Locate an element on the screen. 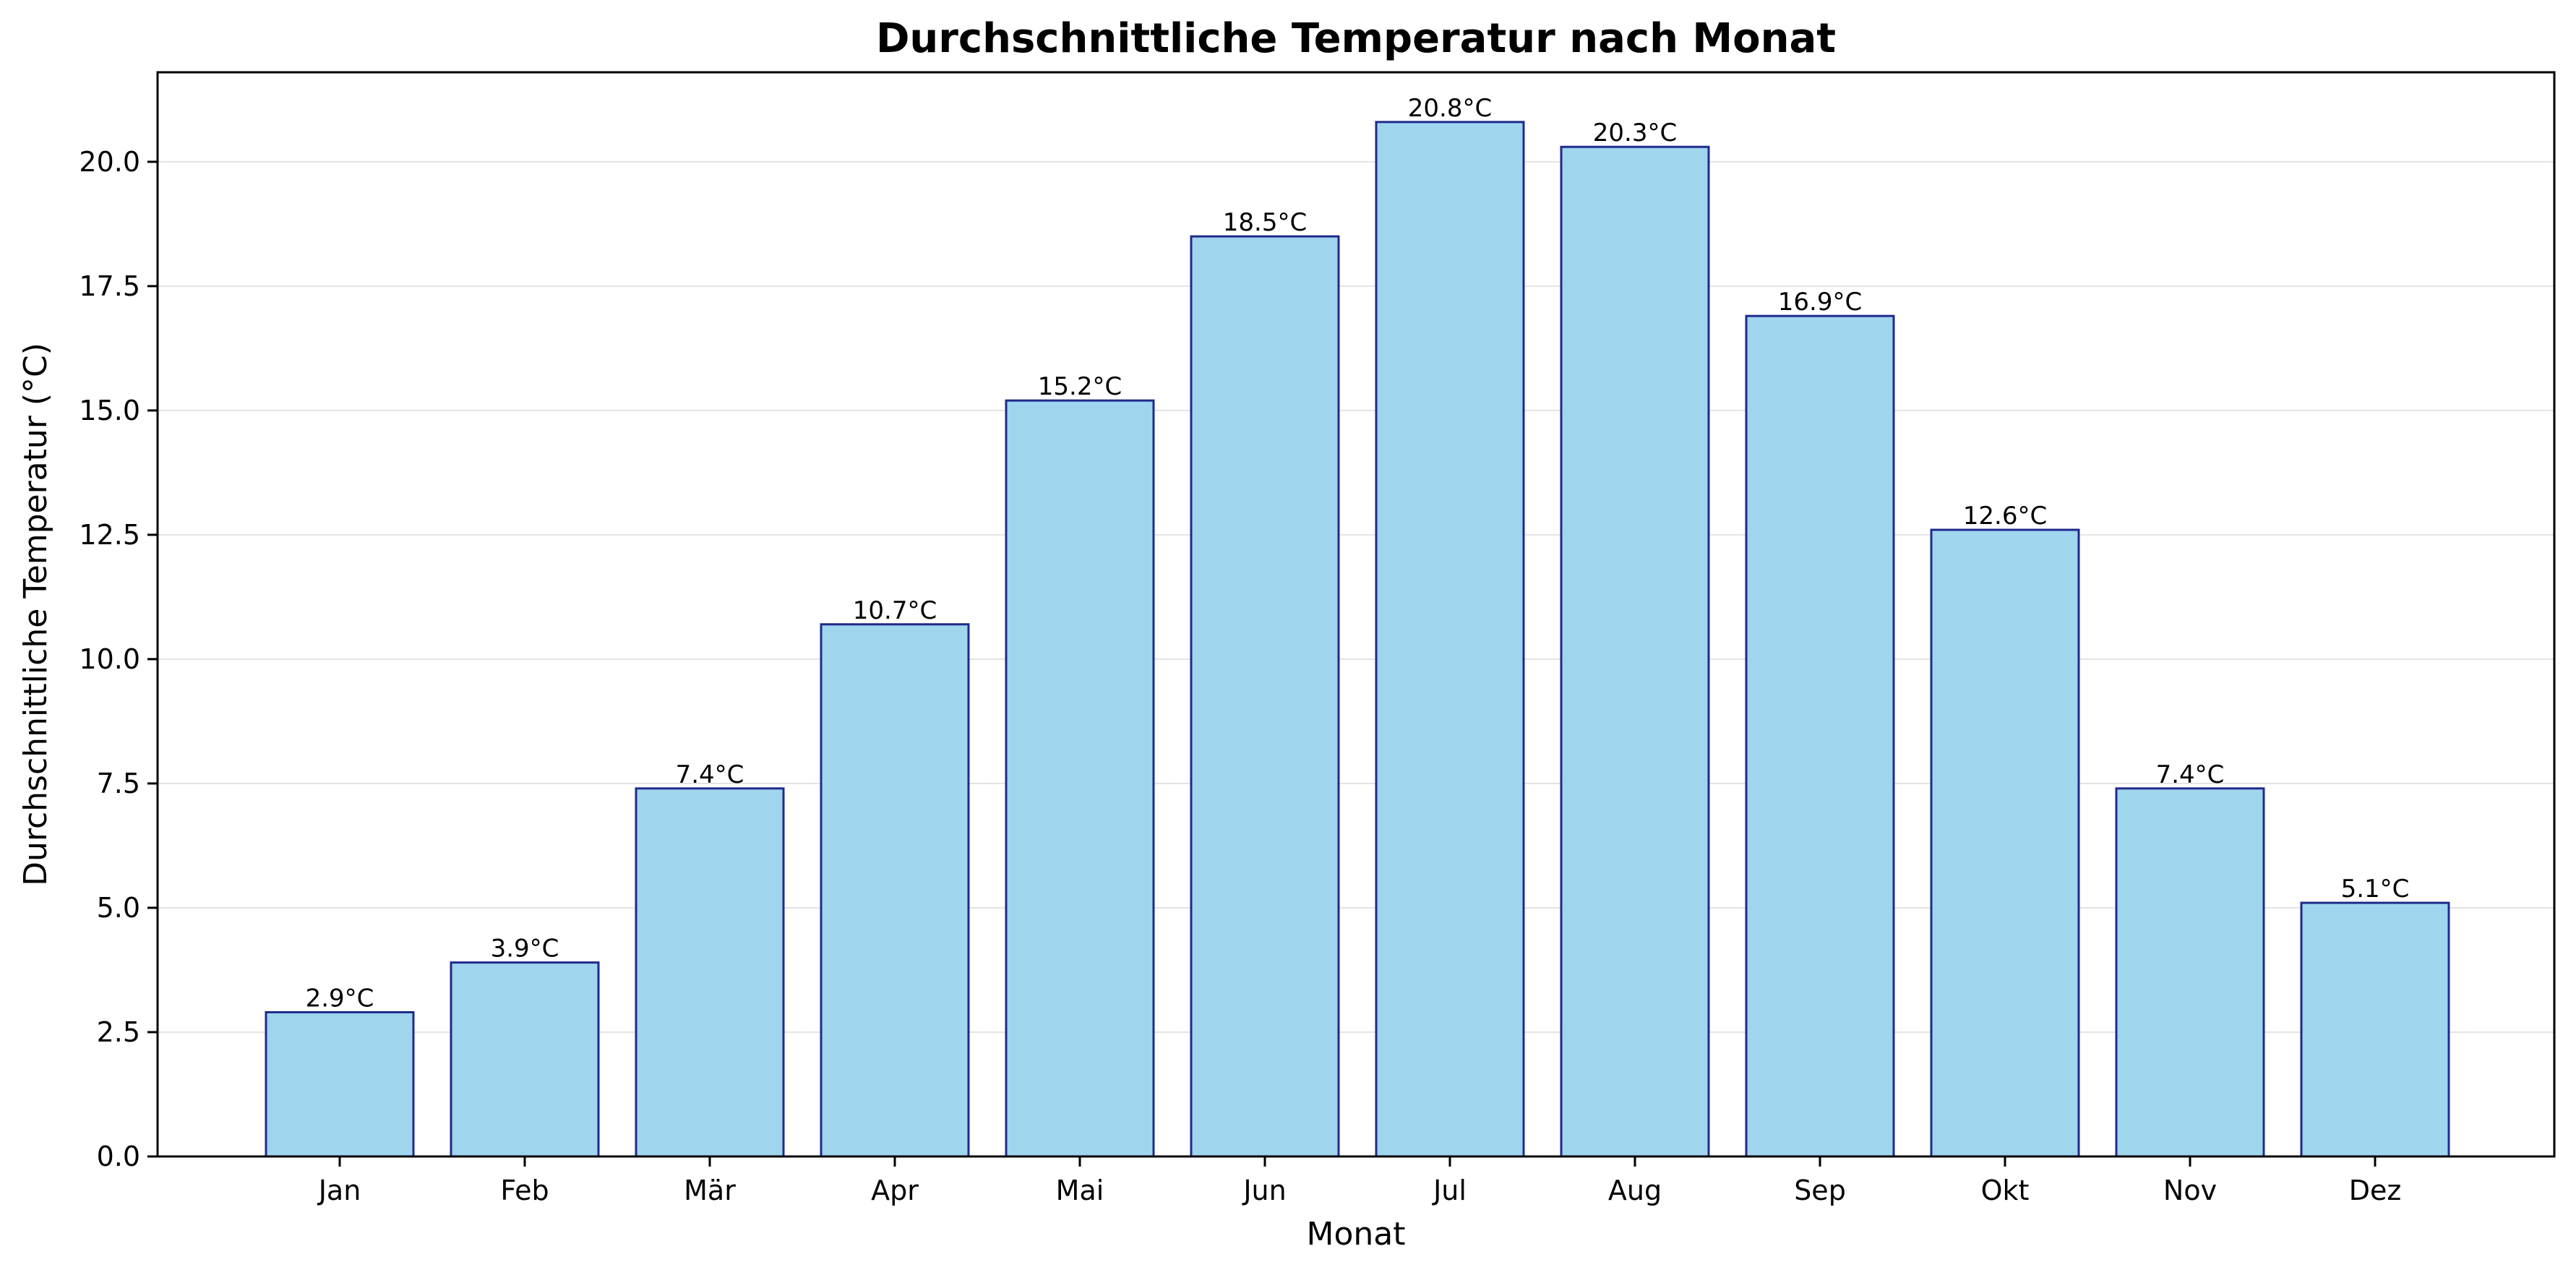  y-tick-label: 15.0 is located at coordinates (110, 410).